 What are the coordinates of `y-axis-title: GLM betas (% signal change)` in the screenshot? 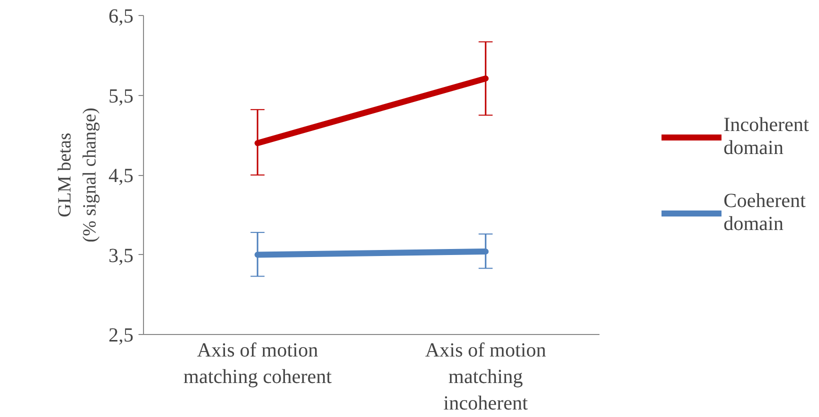 It's located at (77, 175).